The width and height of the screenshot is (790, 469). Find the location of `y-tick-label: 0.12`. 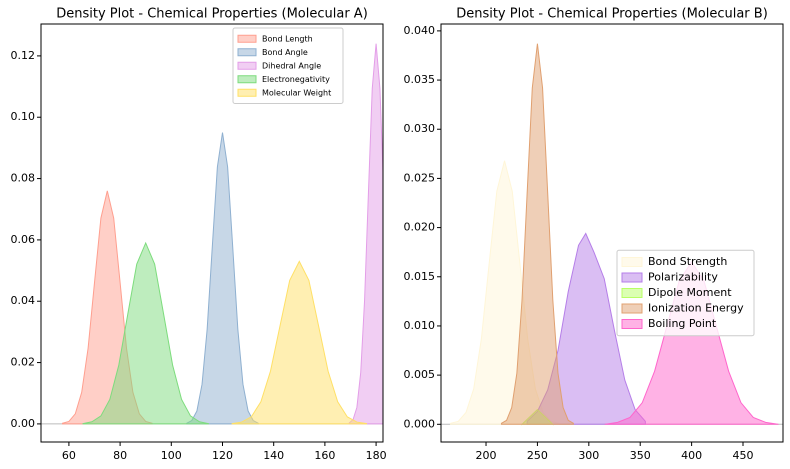

y-tick-label: 0.12 is located at coordinates (23, 55).